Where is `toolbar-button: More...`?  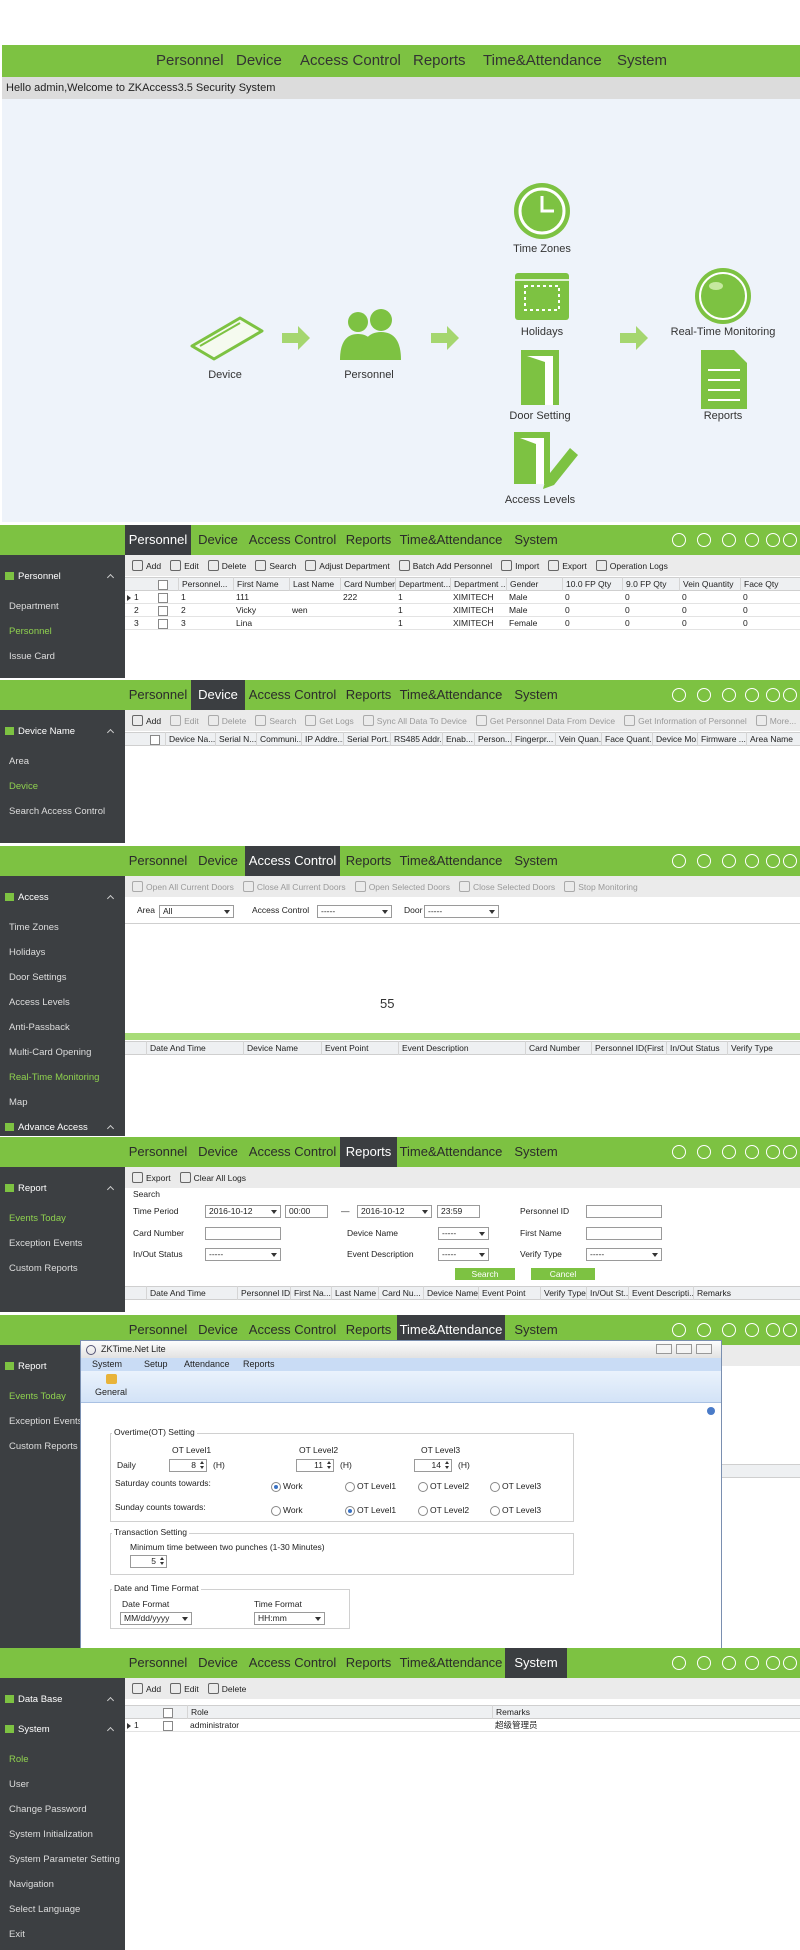
toolbar-button: More... is located at coordinates (775, 720).